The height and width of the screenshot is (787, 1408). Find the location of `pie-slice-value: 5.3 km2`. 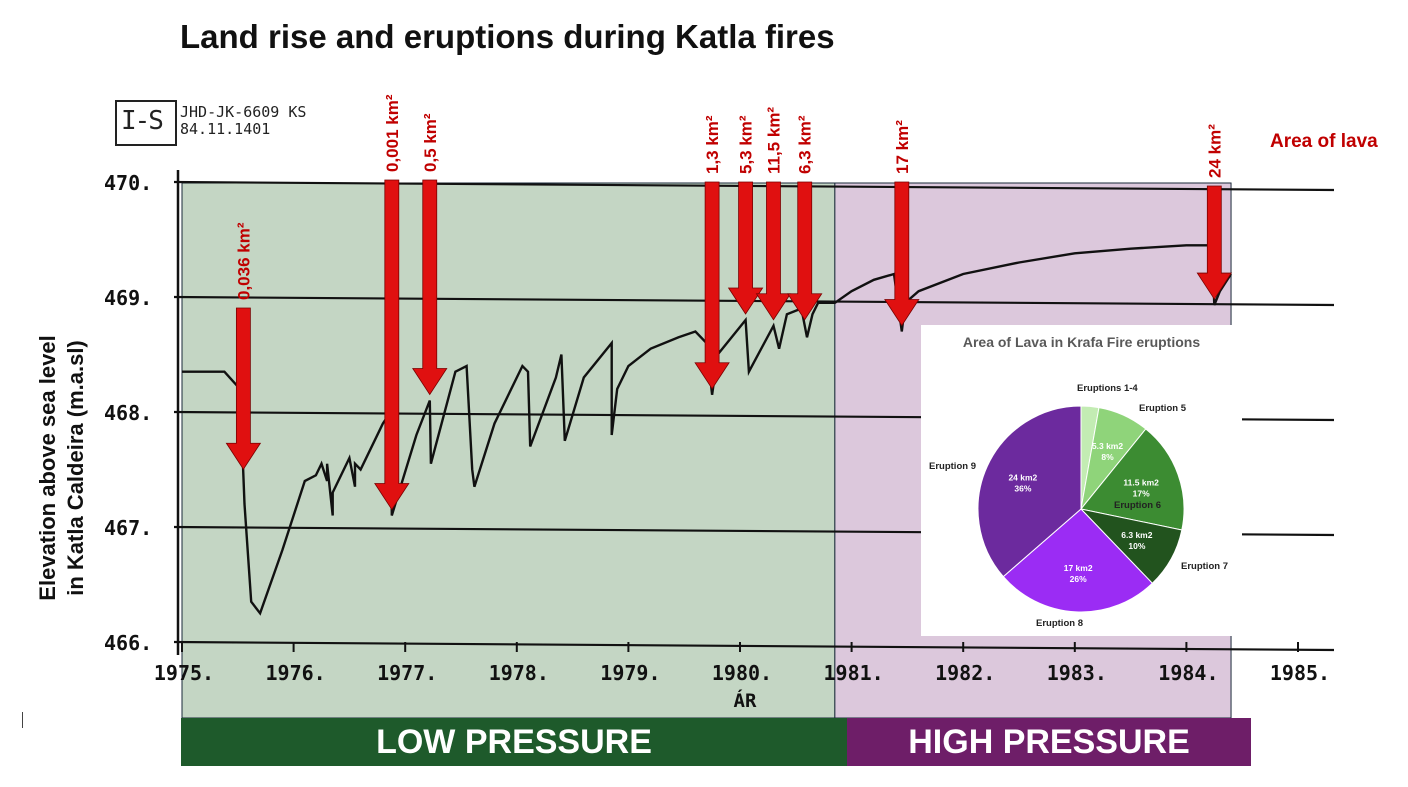

pie-slice-value: 5.3 km2 is located at coordinates (1107, 446).